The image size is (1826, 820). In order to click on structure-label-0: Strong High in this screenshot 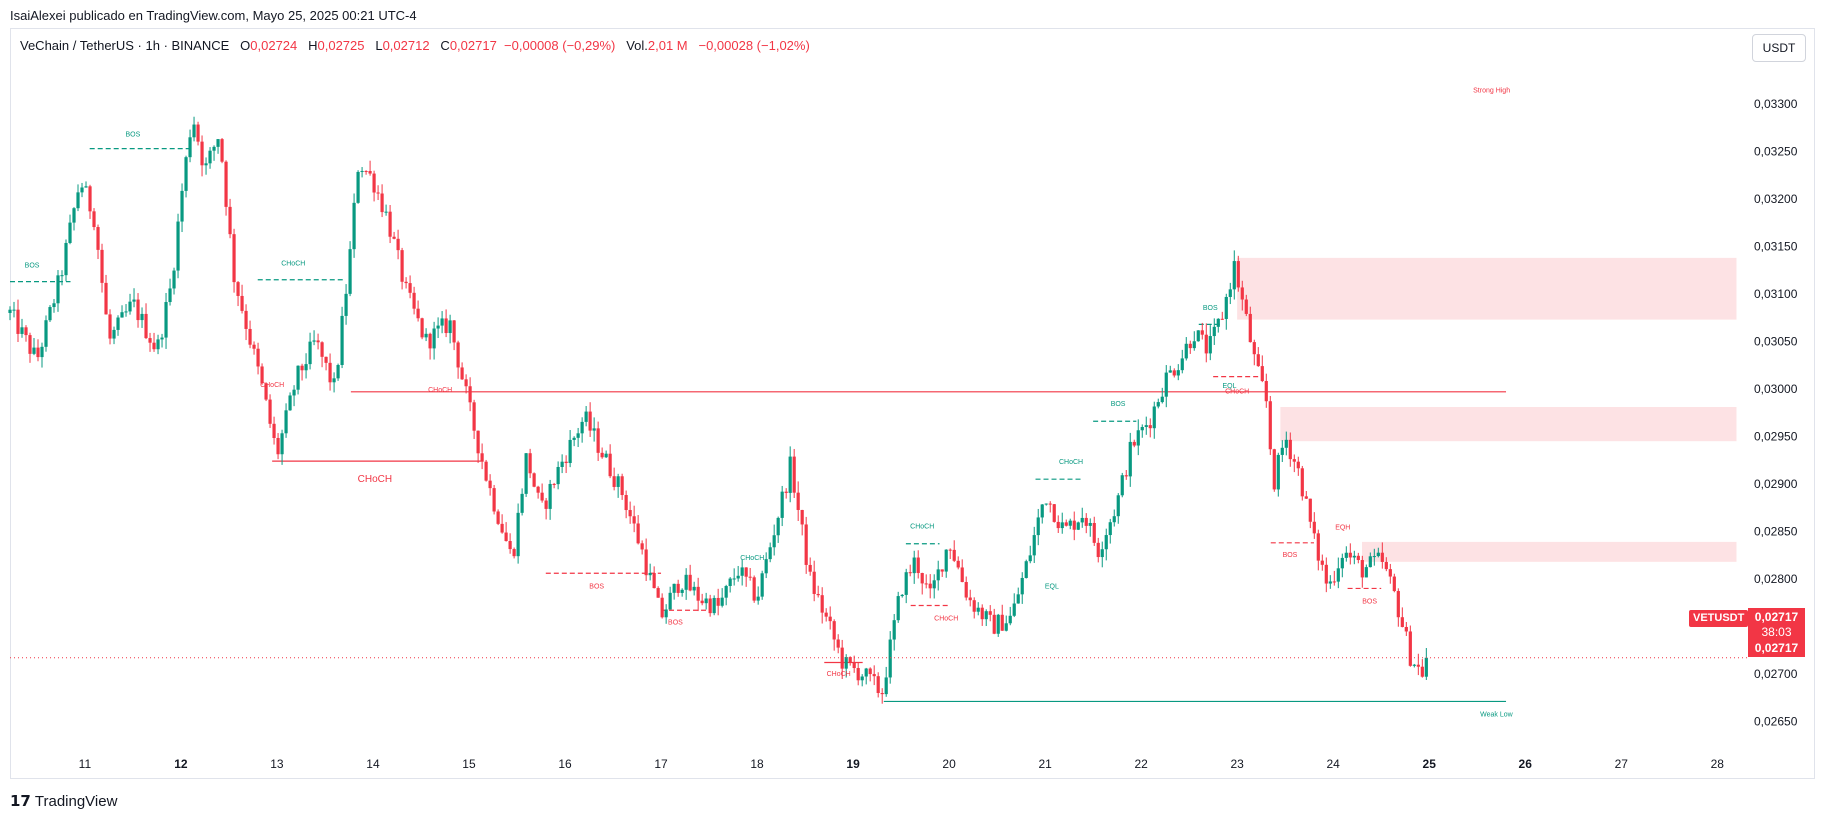, I will do `click(1491, 91)`.